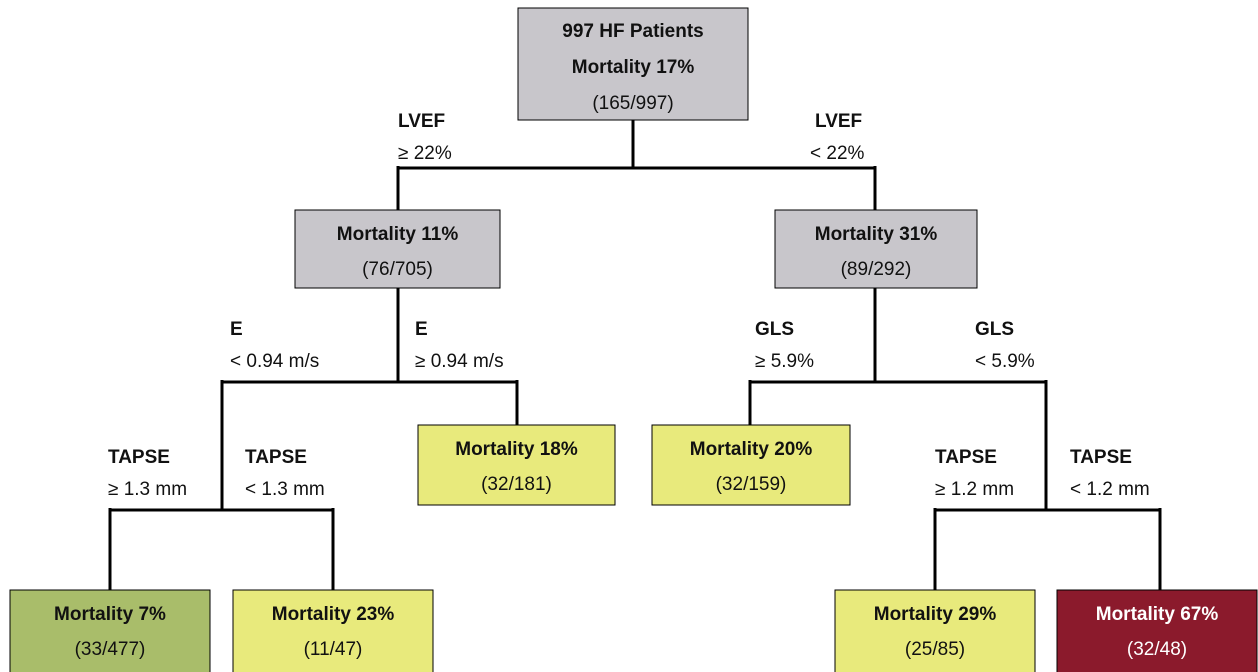 The image size is (1258, 672). What do you see at coordinates (1110, 489) in the screenshot?
I see `split-condition: < 1.2 mm` at bounding box center [1110, 489].